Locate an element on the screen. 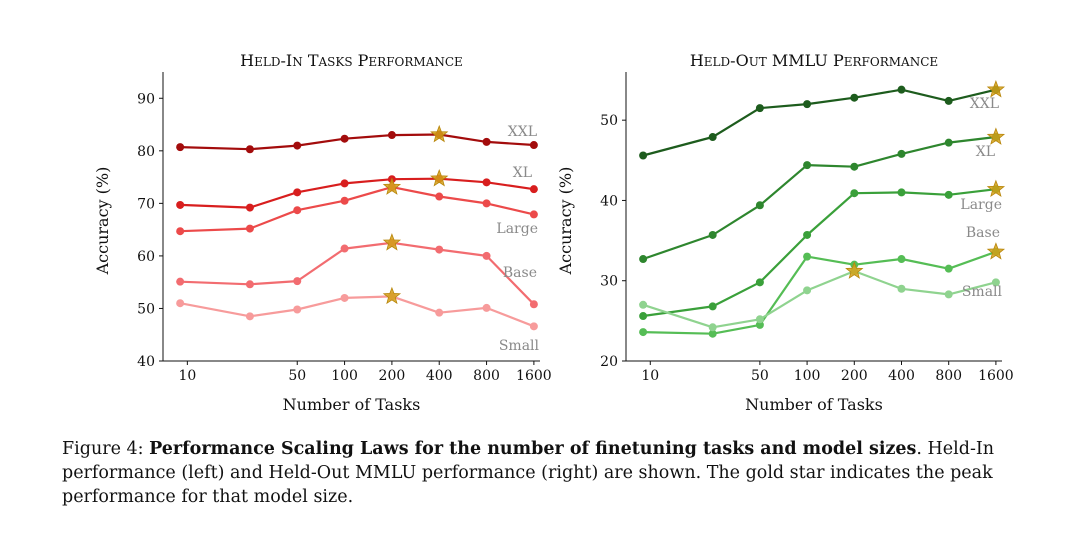 The height and width of the screenshot is (545, 1072). right-series-line-small is located at coordinates (819, 299).